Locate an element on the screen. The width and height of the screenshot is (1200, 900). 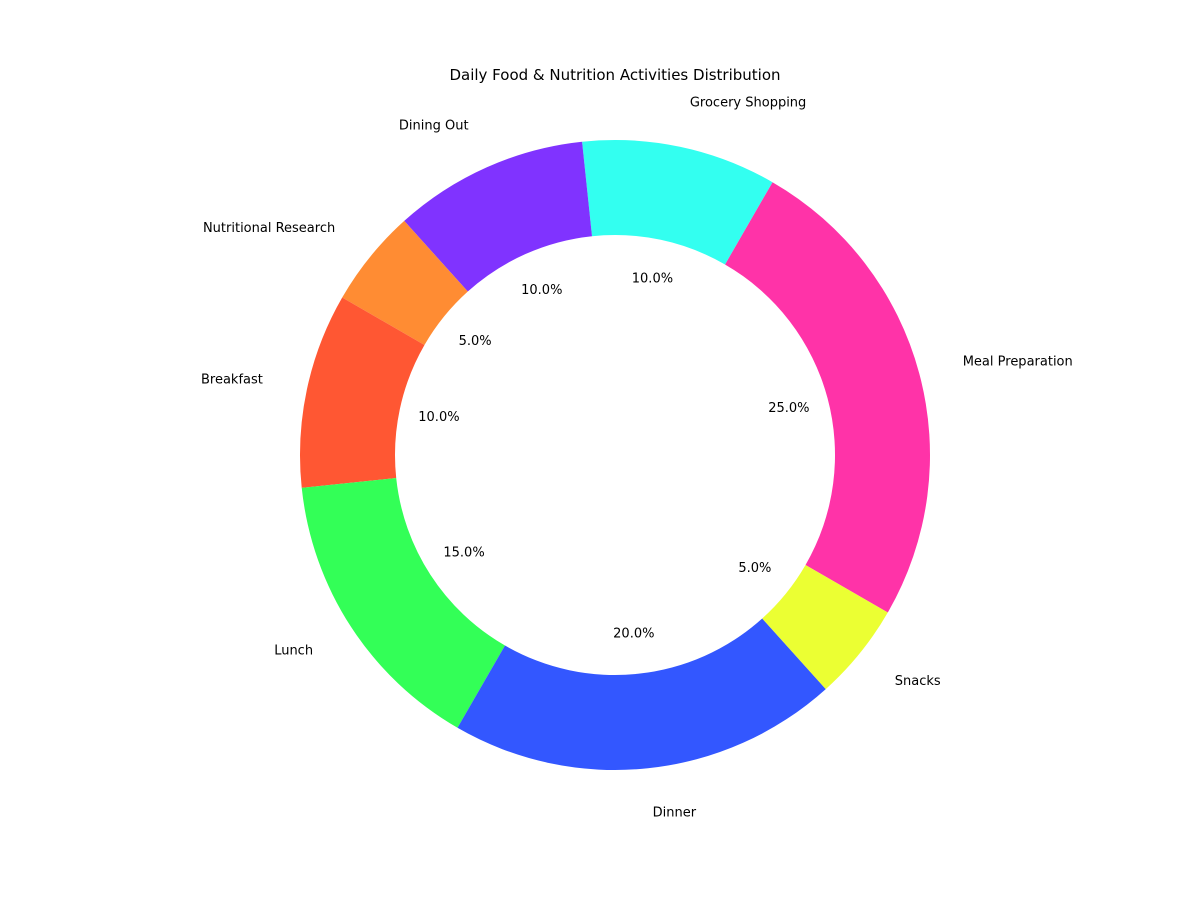
slice-nutritional-research is located at coordinates (405, 282).